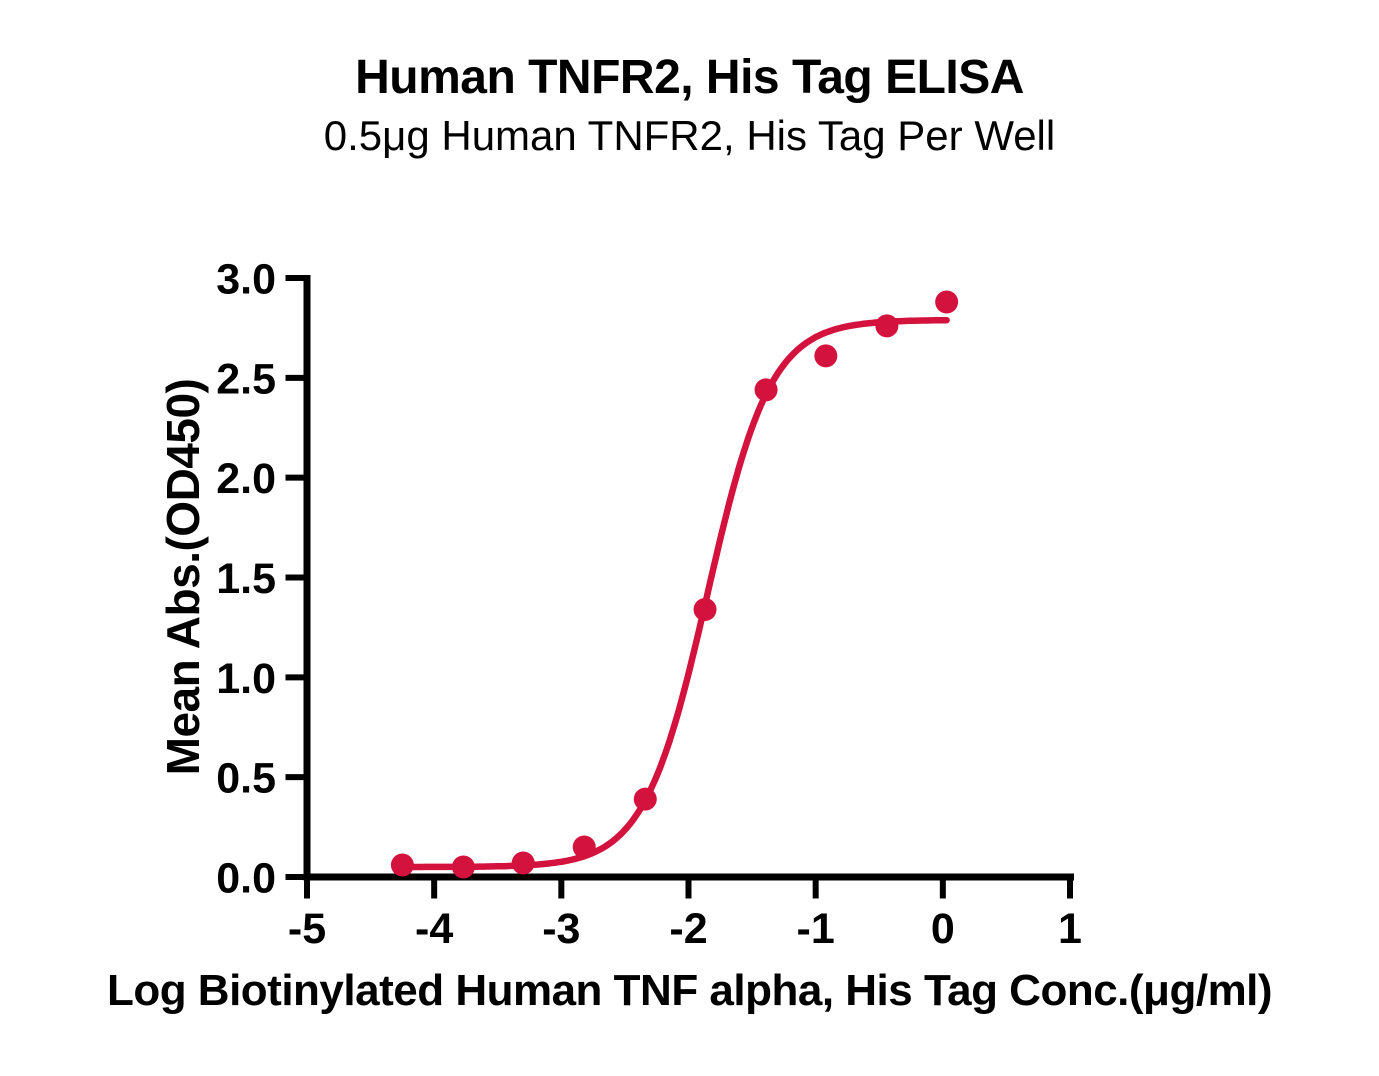  Describe the element at coordinates (1070, 929) in the screenshot. I see `x-tick-label: 1` at that location.